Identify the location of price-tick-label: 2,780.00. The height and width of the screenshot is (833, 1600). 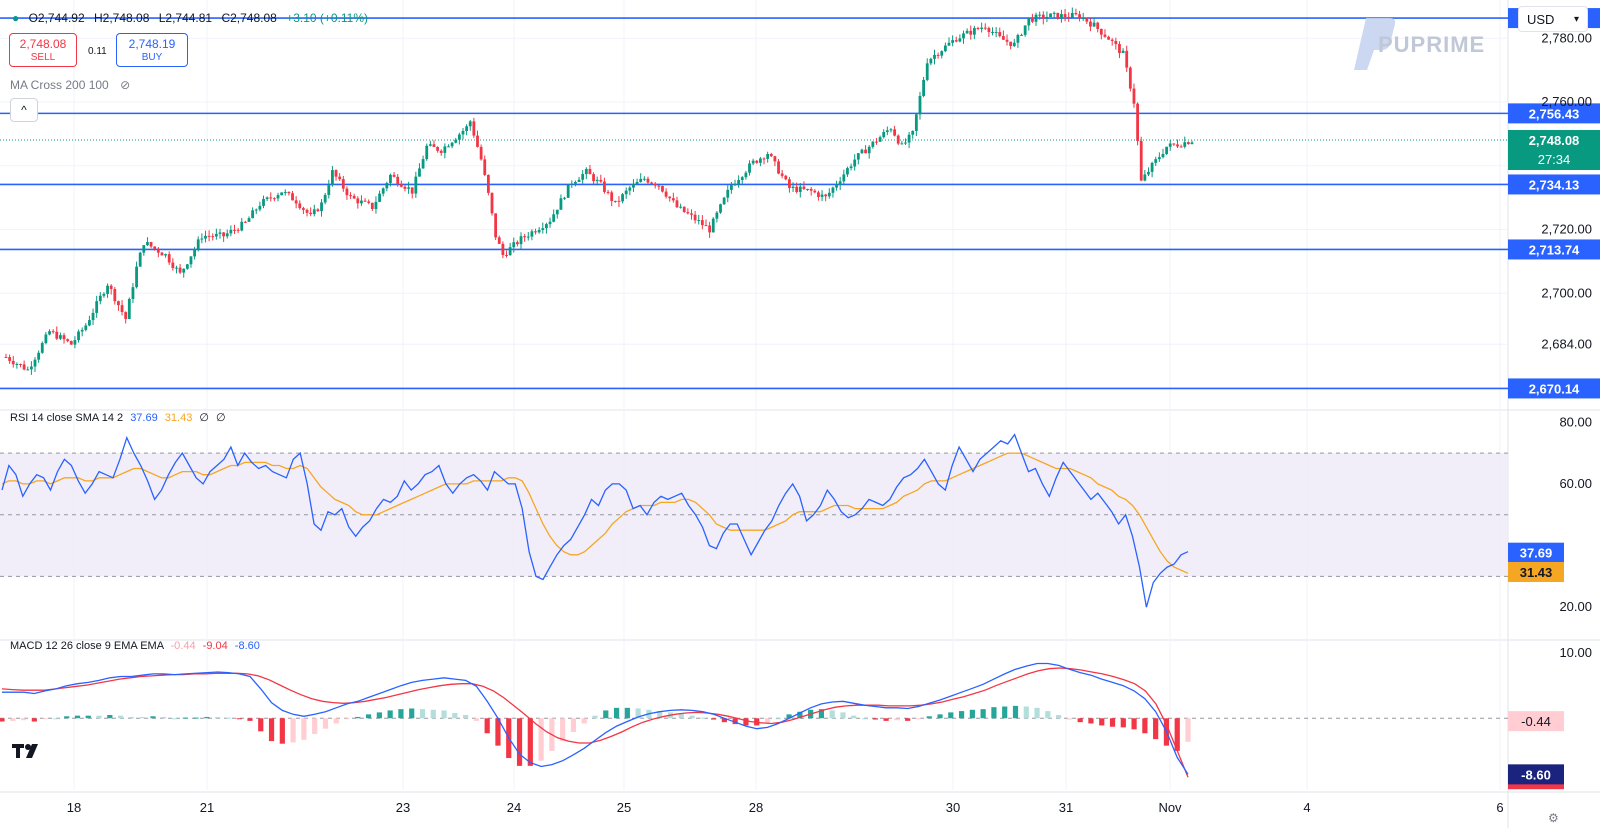
(1566, 37).